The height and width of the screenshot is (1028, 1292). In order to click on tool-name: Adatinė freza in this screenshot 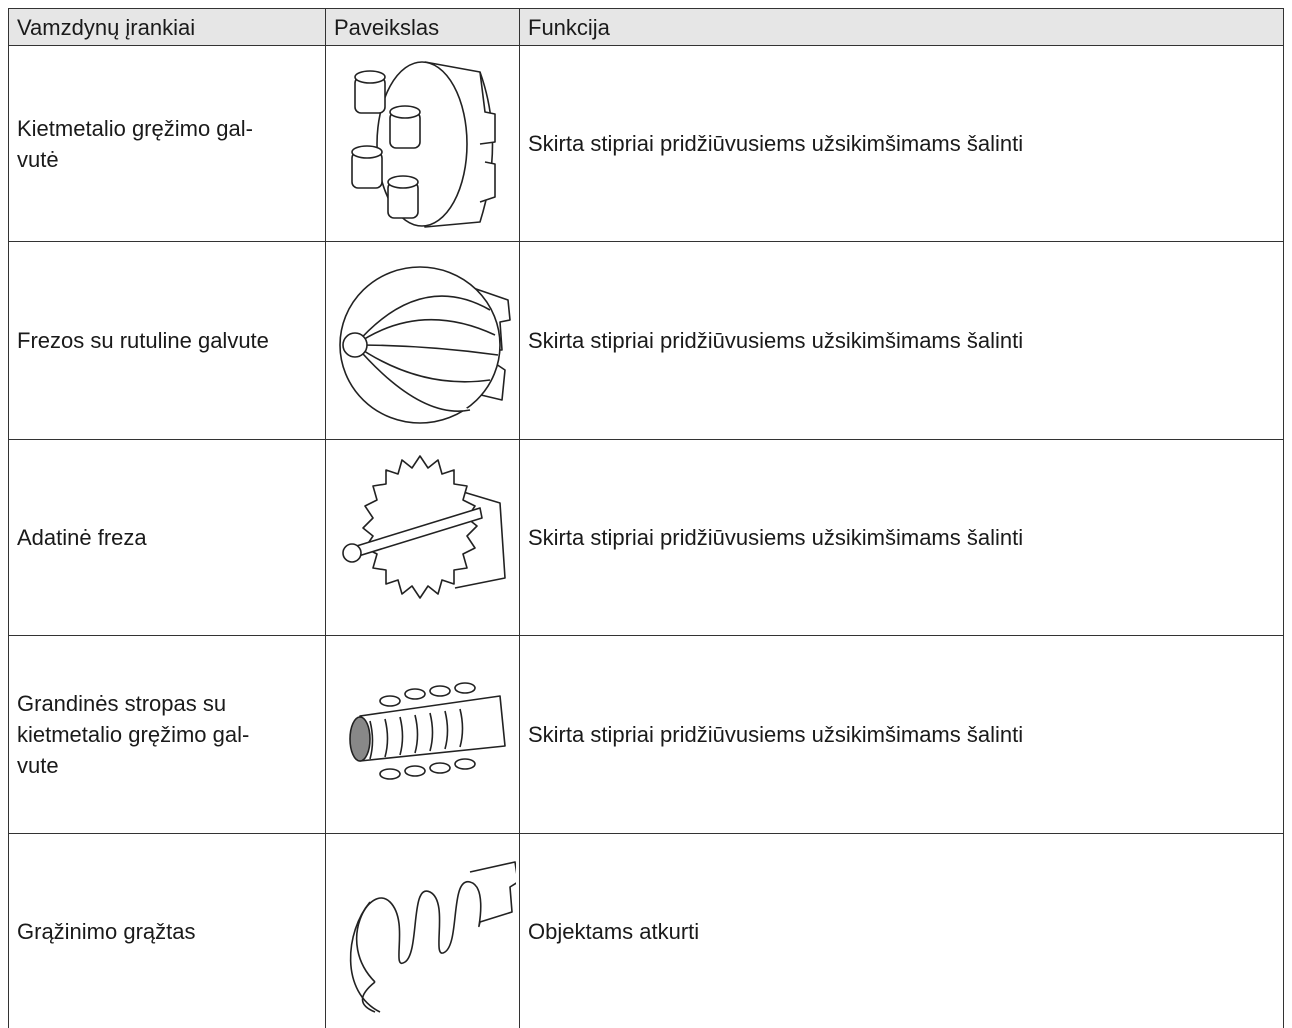, I will do `click(167, 538)`.